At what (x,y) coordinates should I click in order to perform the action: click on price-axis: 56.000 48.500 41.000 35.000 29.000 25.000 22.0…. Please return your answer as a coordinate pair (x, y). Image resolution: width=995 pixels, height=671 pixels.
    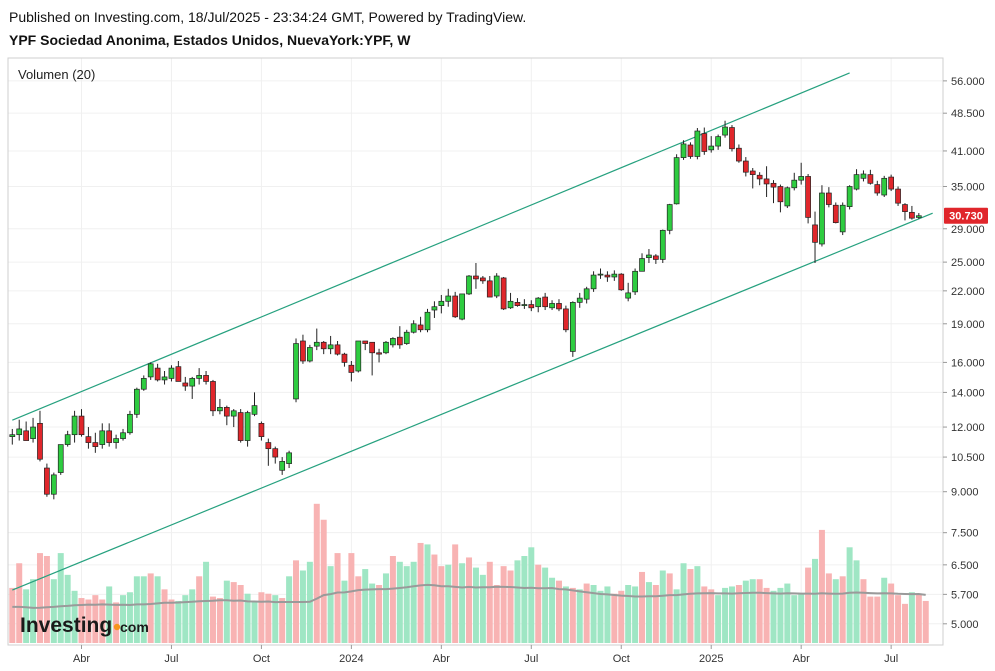
    Looking at the image, I should click on (964, 353).